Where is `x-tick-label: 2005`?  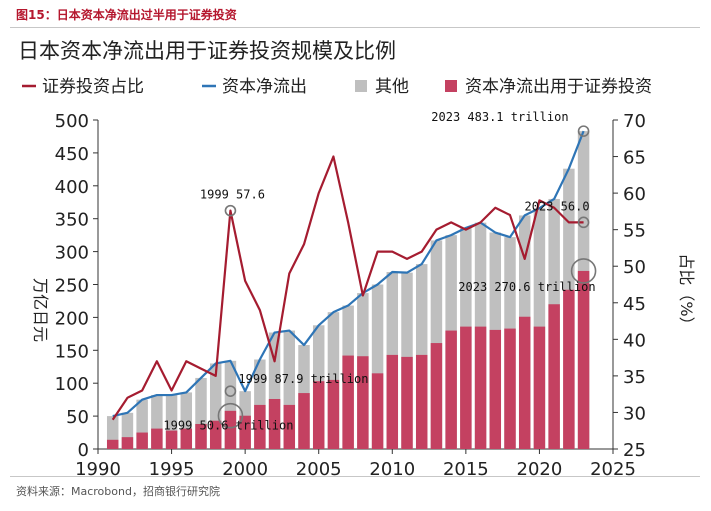
x-tick-label: 2005 is located at coordinates (319, 467).